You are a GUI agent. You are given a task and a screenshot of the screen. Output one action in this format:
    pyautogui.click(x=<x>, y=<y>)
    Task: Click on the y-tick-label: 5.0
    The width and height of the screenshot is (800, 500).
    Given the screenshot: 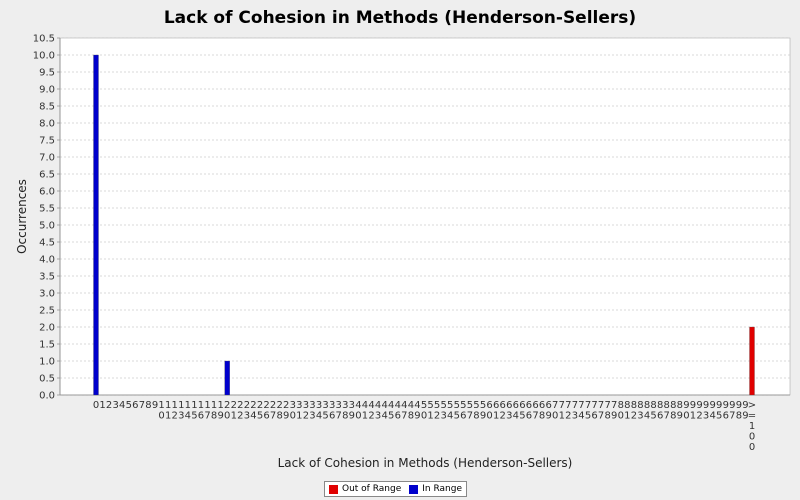 What is the action you would take?
    pyautogui.click(x=47, y=226)
    